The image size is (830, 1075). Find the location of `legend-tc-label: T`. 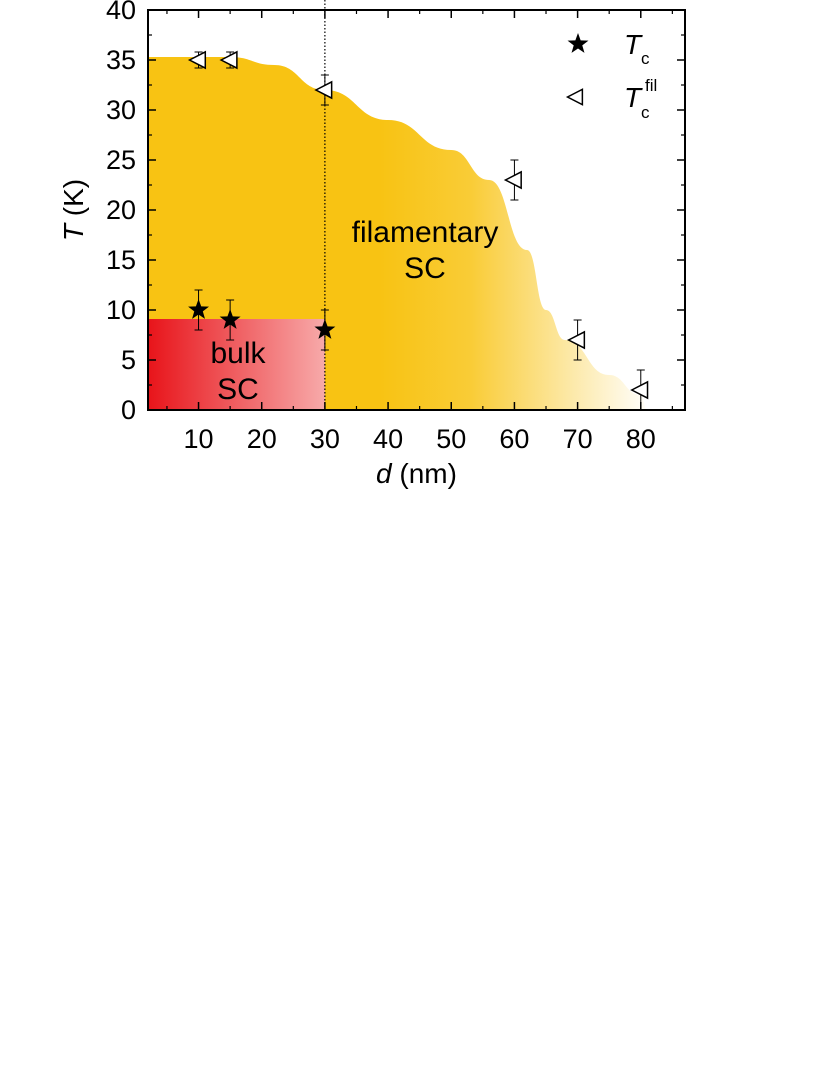

legend-tc-label: T is located at coordinates (633, 44).